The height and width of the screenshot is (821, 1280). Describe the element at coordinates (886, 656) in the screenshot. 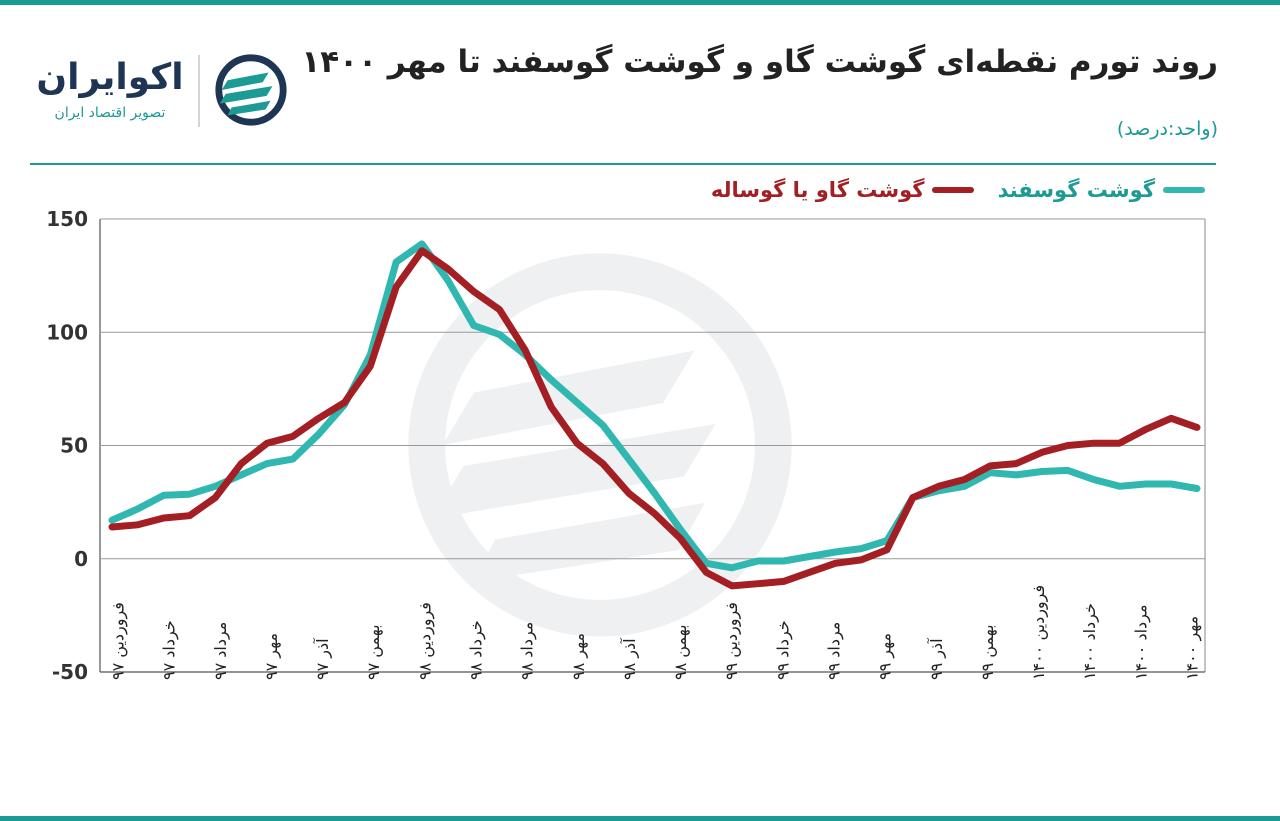

I see `x-tick-label: مهر ۹۹` at that location.